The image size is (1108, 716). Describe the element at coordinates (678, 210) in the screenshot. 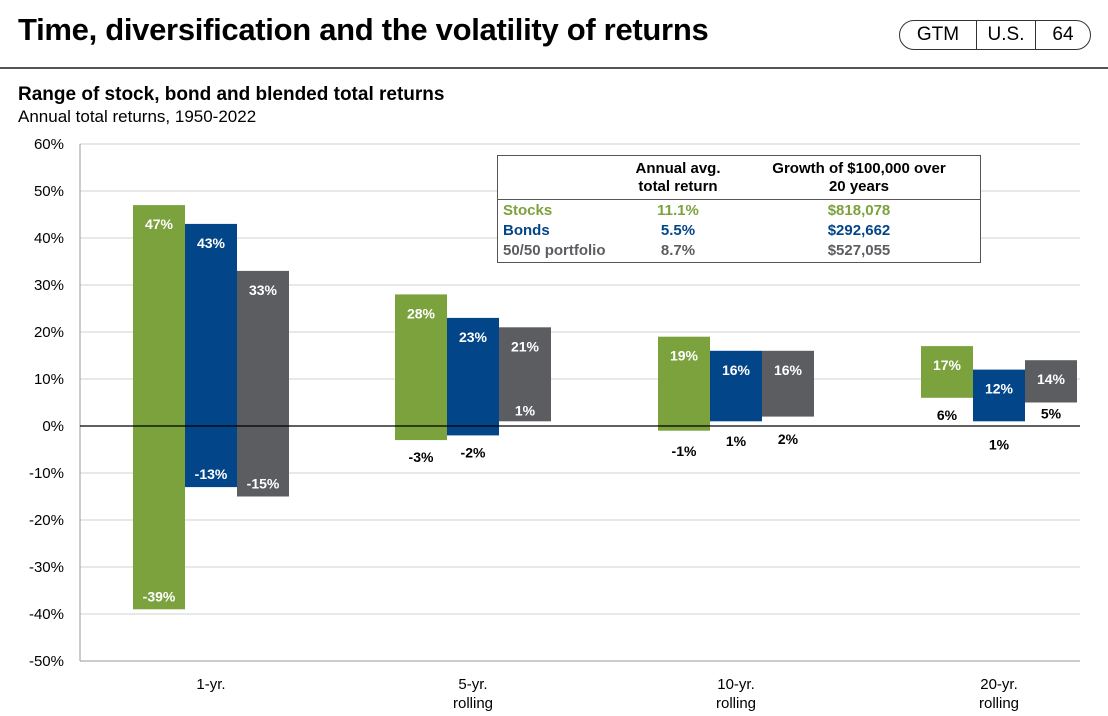

I see `row-avg-return: 11.1%` at that location.